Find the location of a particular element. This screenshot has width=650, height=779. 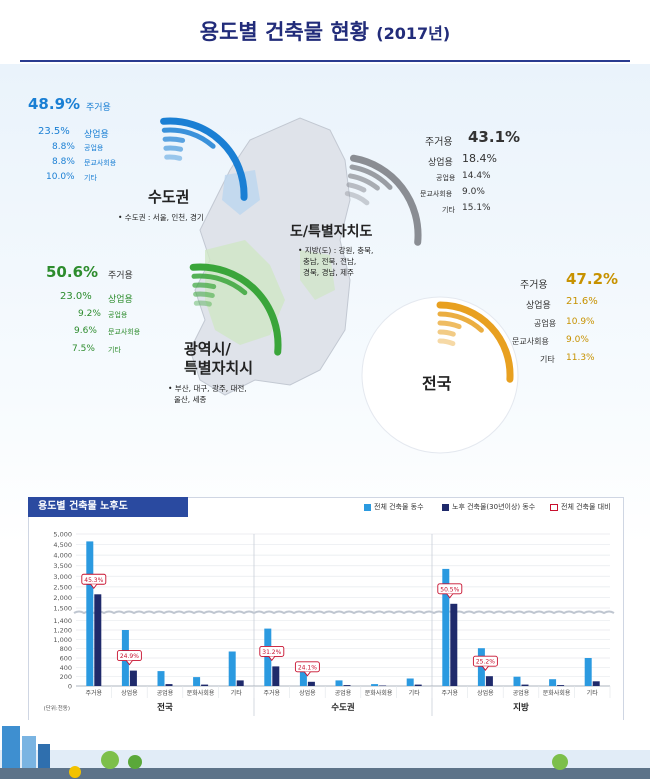

nation-value-residential: 47.2% is located at coordinates (592, 279).